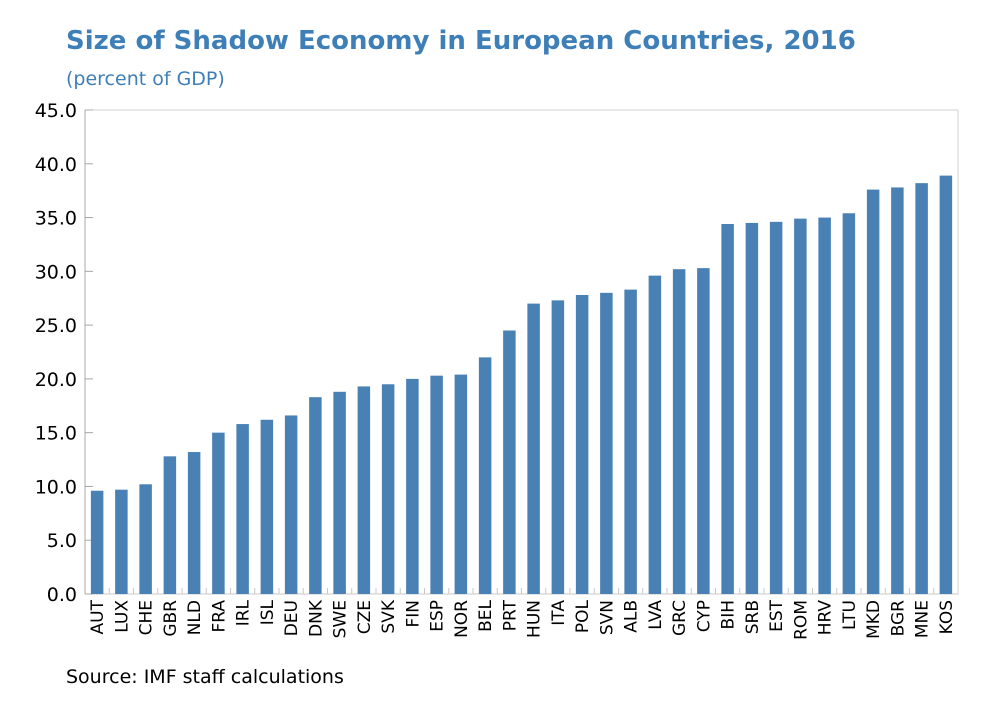  I want to click on x-tick-label: IRL, so click(244, 612).